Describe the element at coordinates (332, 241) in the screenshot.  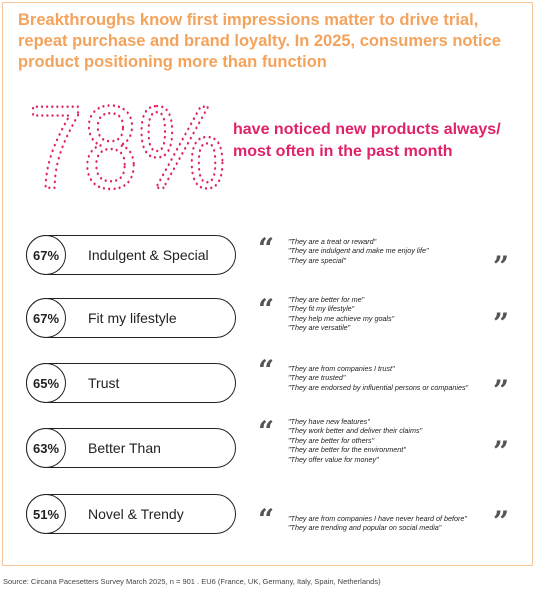
I see `quote-line: "They are a treat or reward"` at that location.